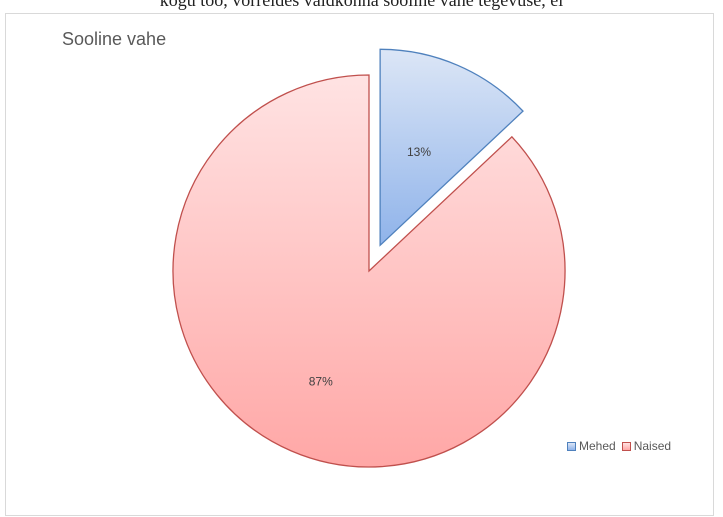 The height and width of the screenshot is (517, 723). Describe the element at coordinates (619, 446) in the screenshot. I see `chart-legend: Mehed Naised` at that location.